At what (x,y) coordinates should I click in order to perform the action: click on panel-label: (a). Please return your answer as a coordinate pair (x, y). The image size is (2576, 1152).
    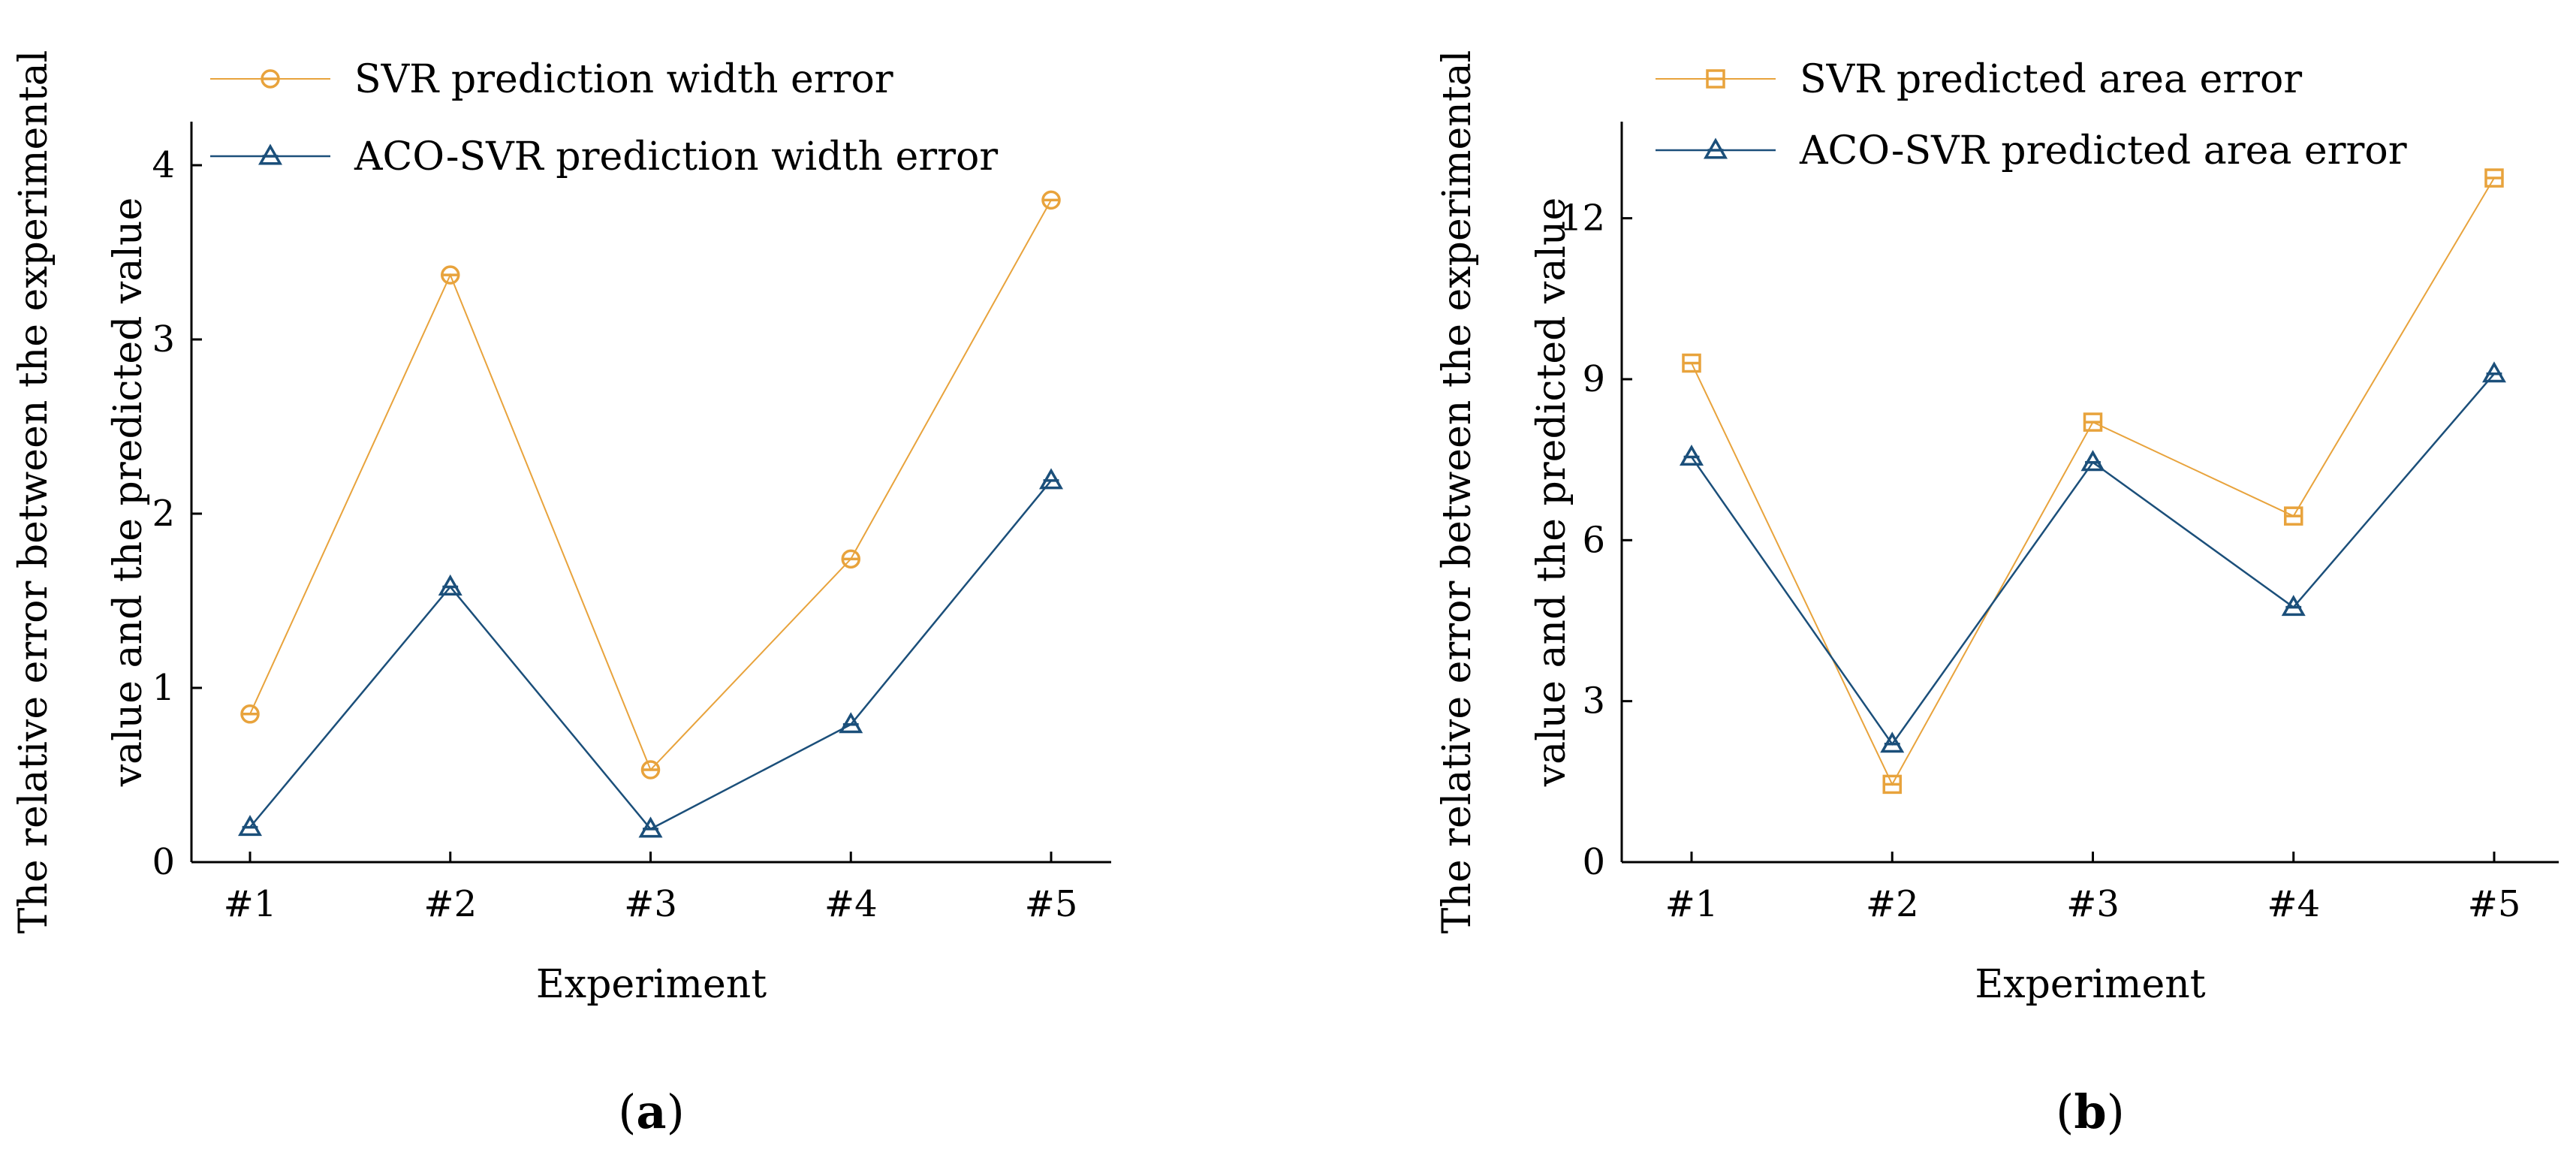
    Looking at the image, I should click on (651, 1111).